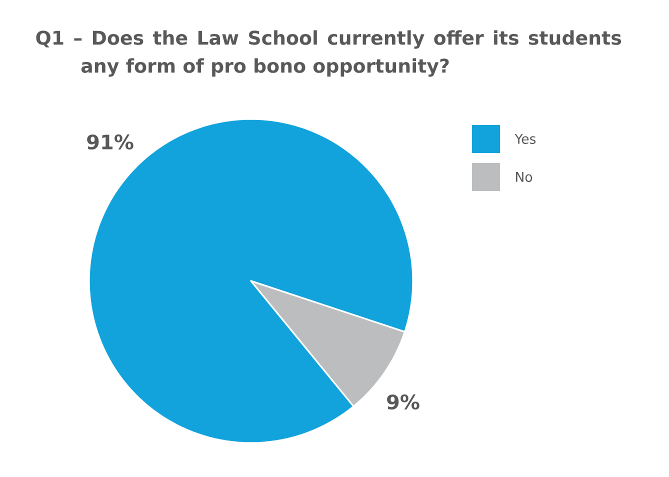 This screenshot has width=669, height=477. What do you see at coordinates (524, 177) in the screenshot?
I see `legend-label: No` at bounding box center [524, 177].